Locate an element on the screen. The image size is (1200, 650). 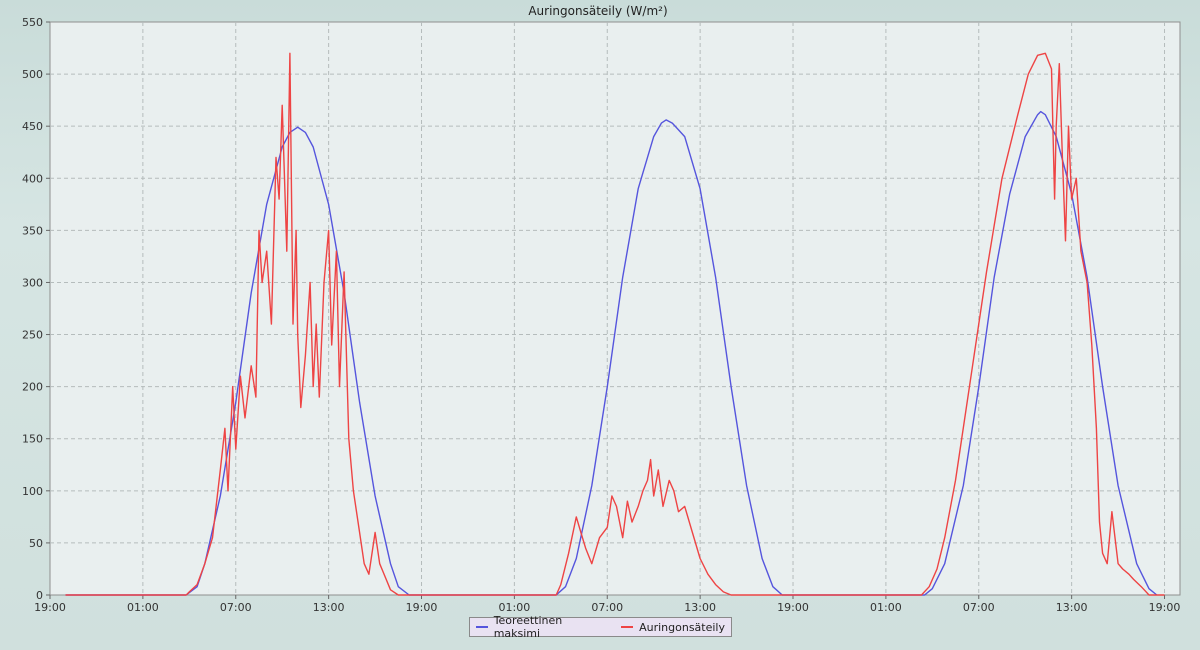
y-tick-label: 50 is located at coordinates (36, 543).